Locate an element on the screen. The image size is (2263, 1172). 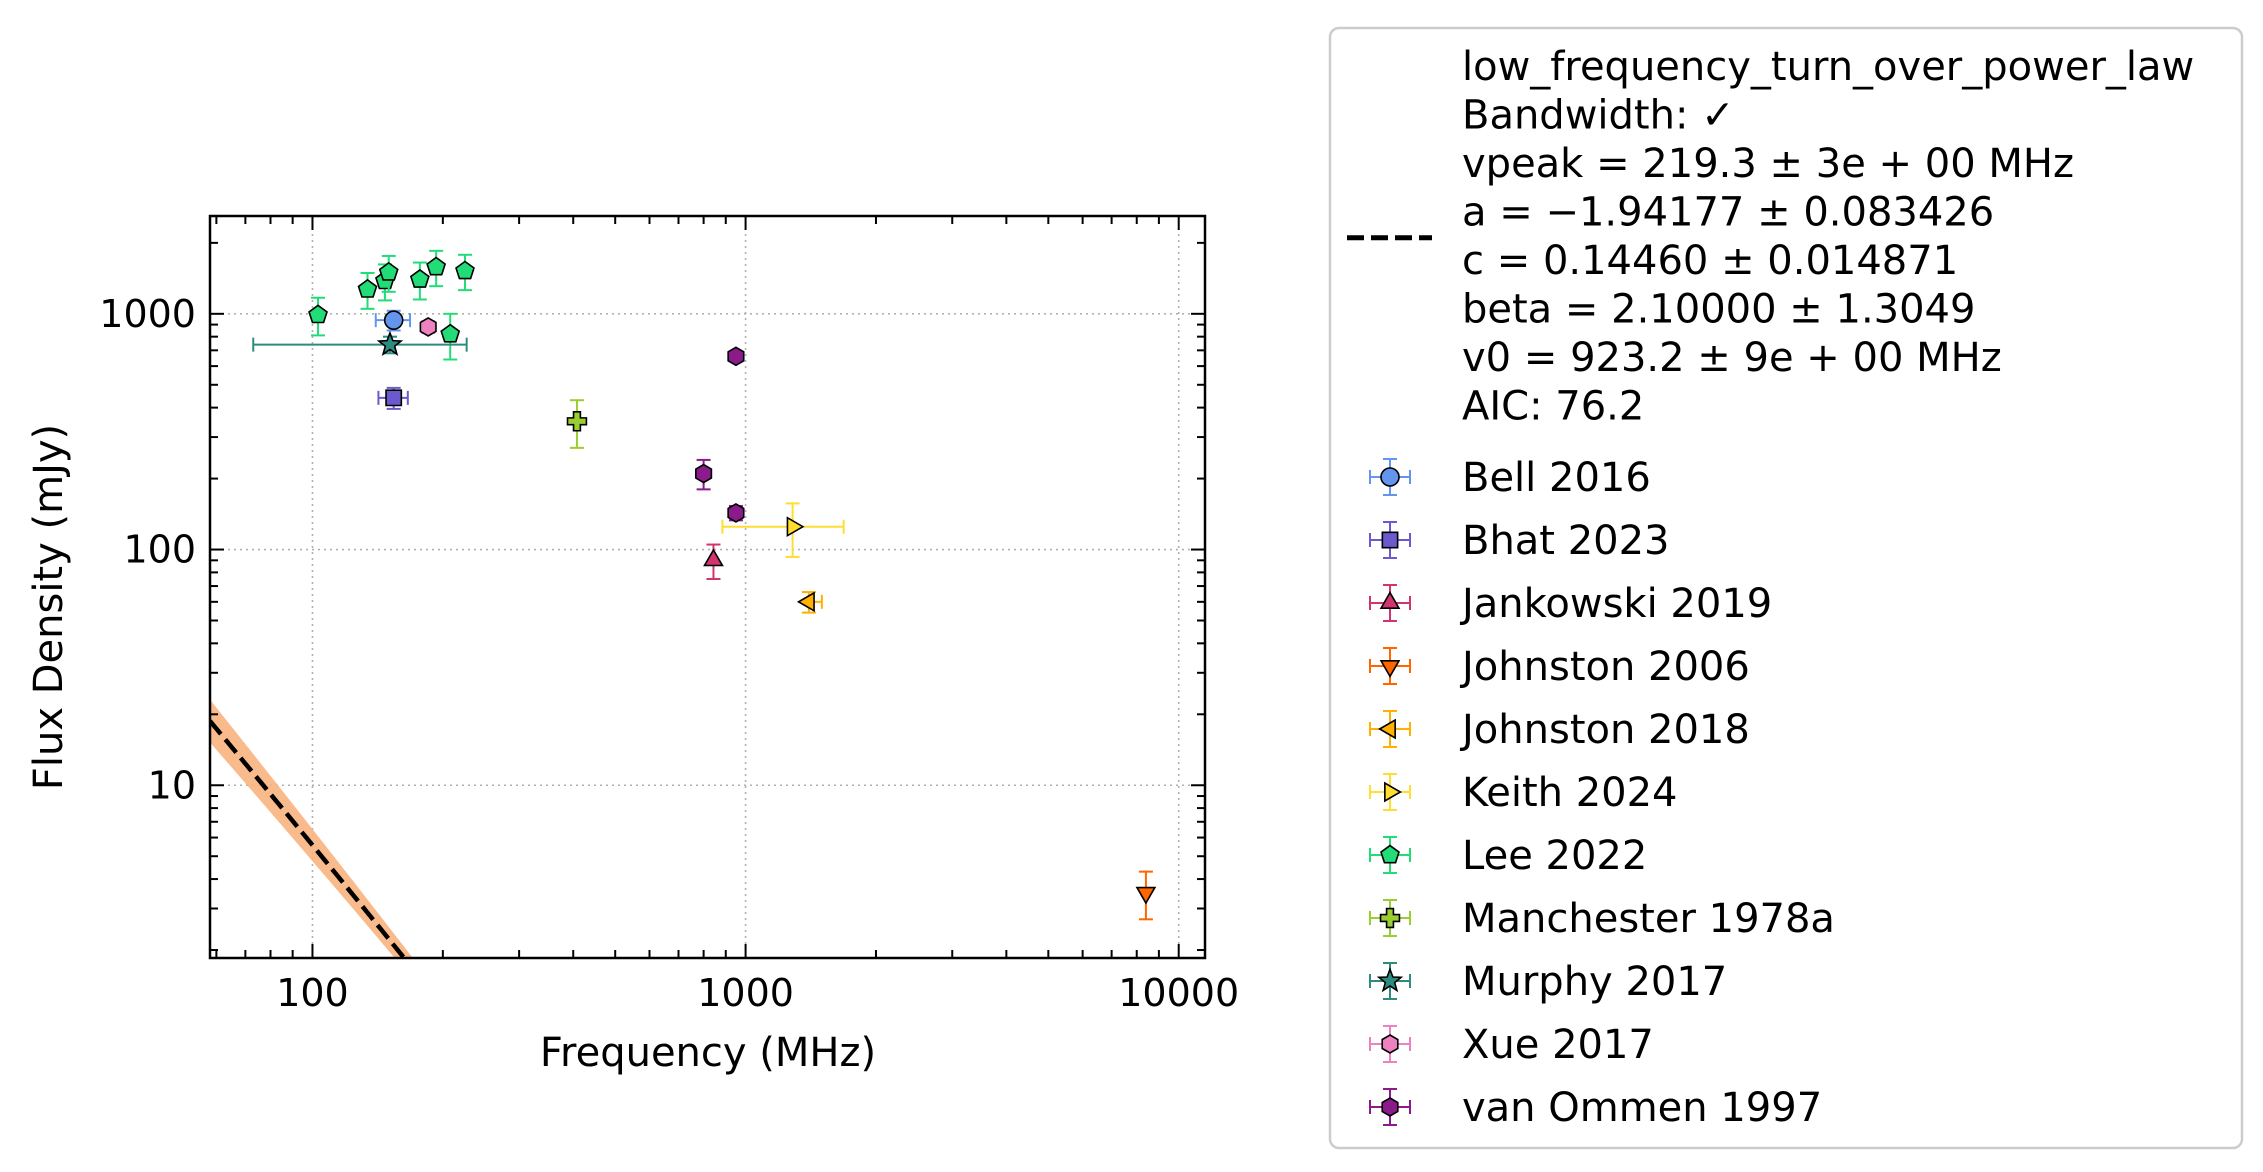
legend-label: Johnston 2006 is located at coordinates (1604, 667).